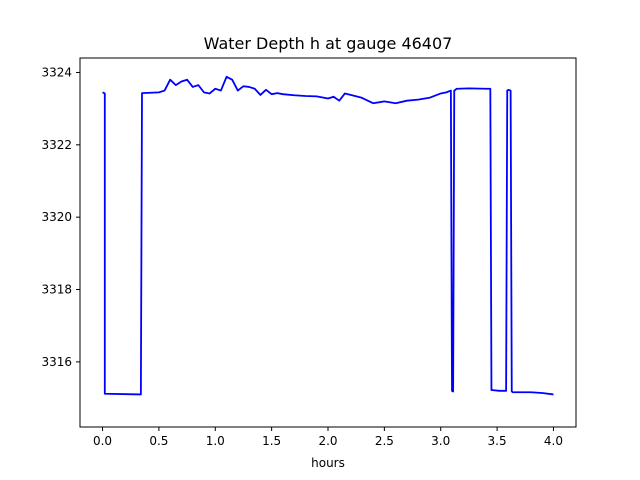  I want to click on x-tick-label: 1.5, so click(271, 441).